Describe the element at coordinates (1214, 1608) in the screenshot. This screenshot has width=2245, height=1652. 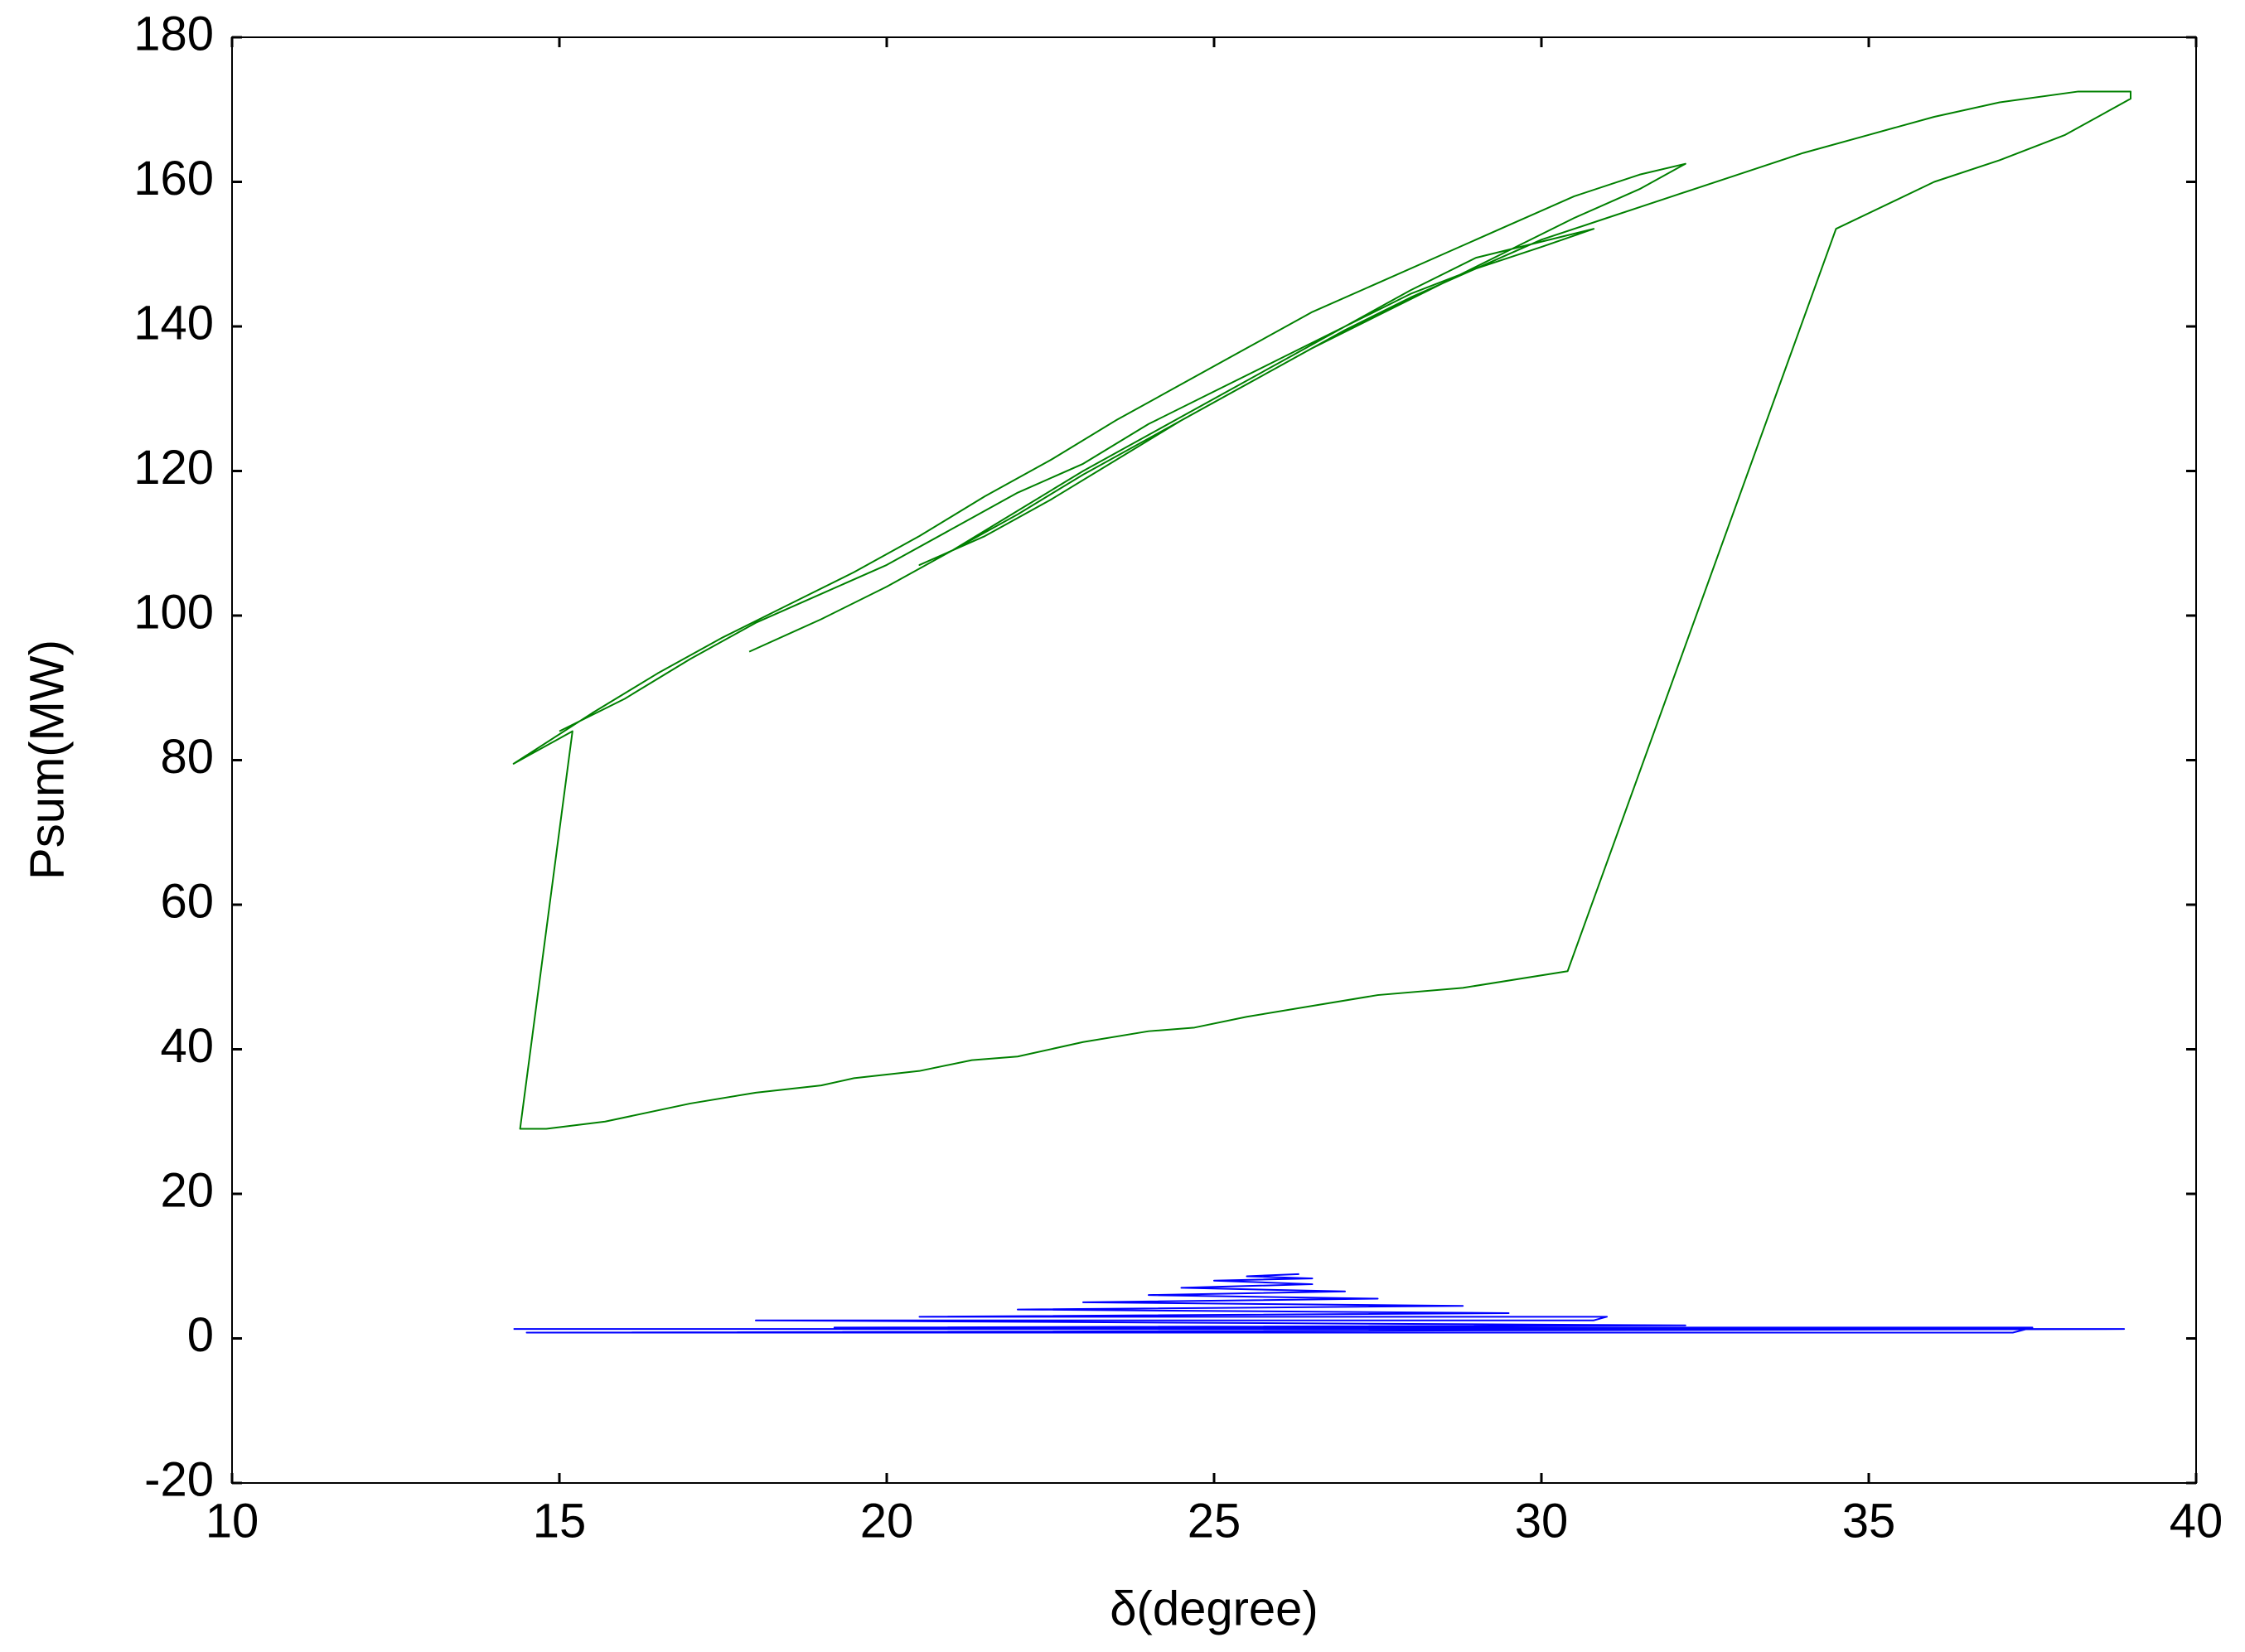
I see `x-axis-label: δ(degree)` at that location.